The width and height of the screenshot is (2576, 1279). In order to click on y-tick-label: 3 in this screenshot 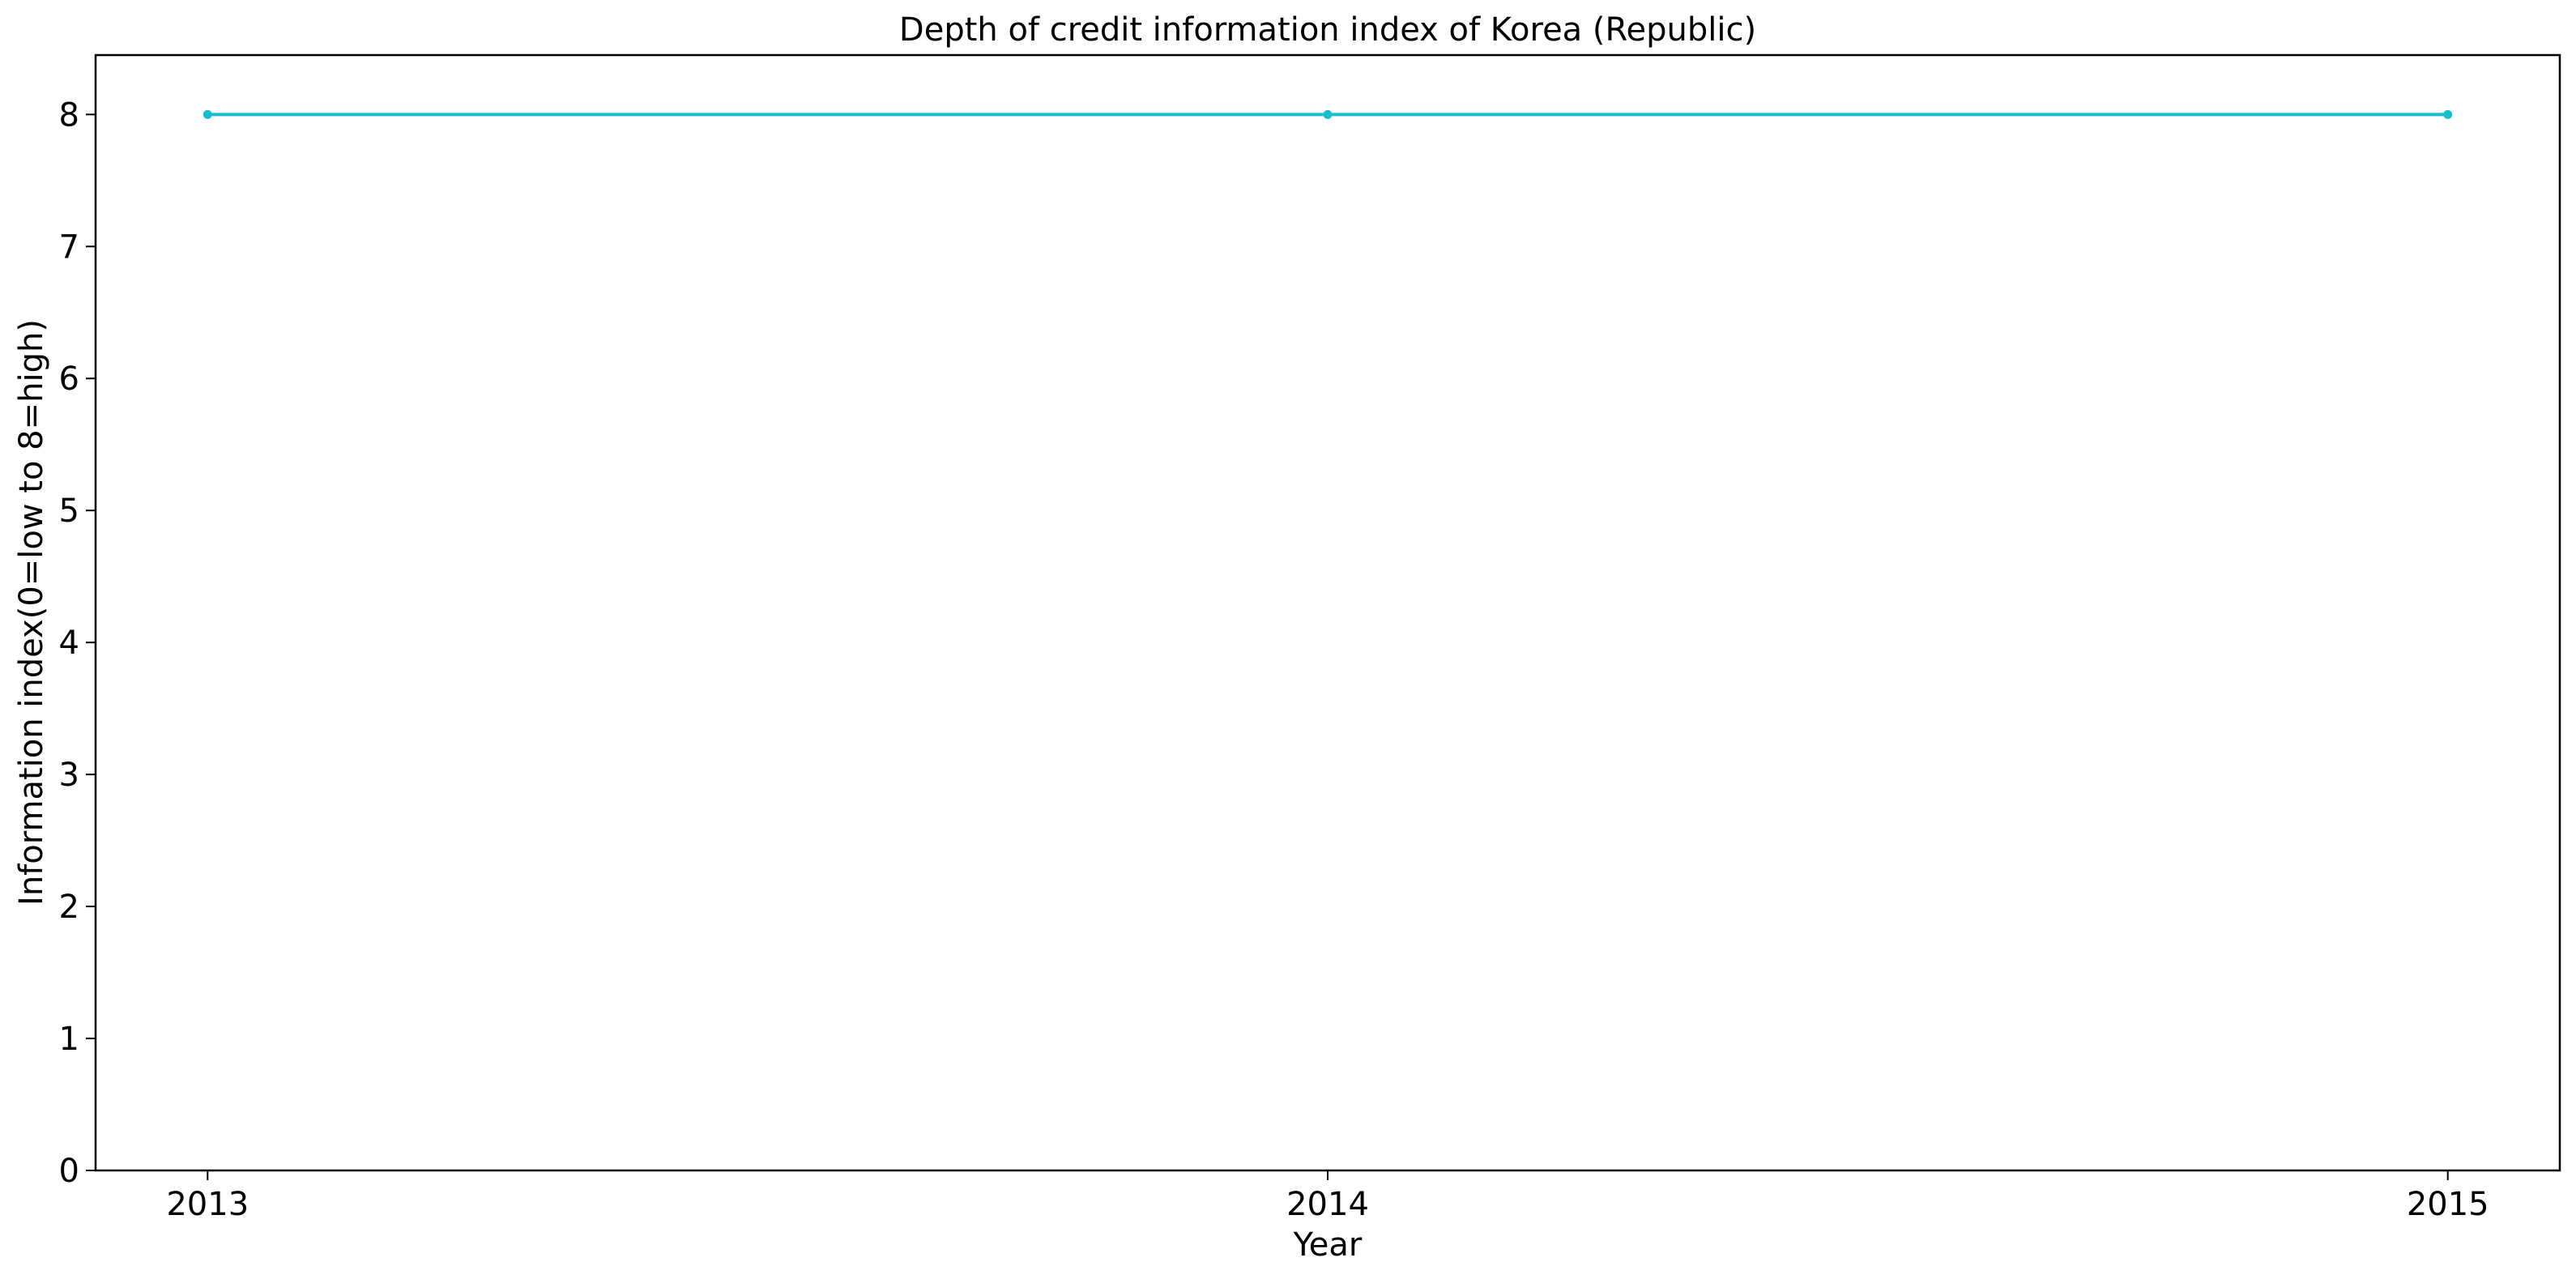, I will do `click(69, 775)`.